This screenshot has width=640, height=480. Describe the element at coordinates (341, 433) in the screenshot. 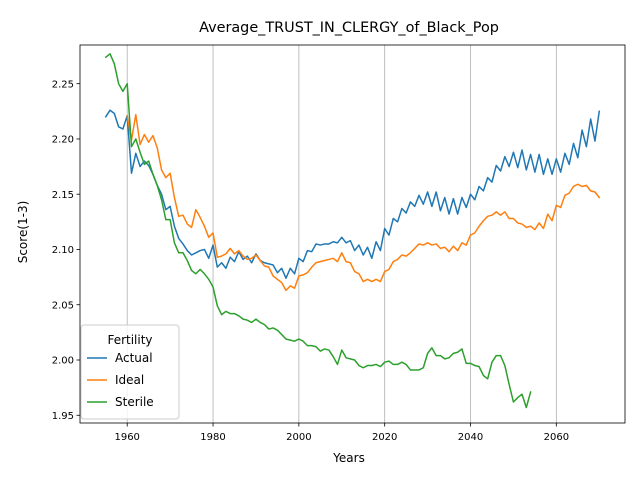

I see `x-axis-ticks: 1960 1980 2000 2020 2040 2060` at that location.